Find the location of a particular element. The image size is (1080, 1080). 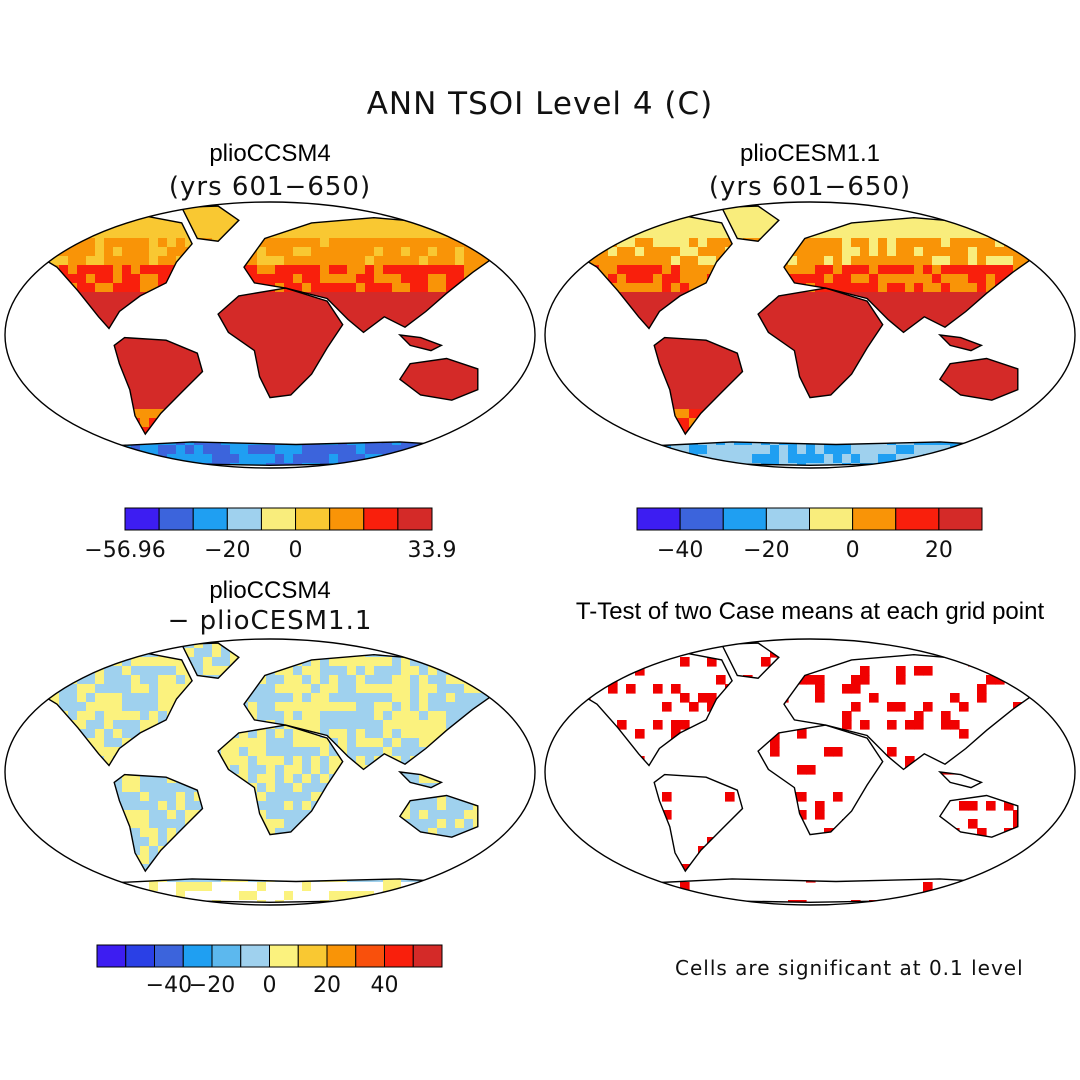

panel-1-title: plioCCSM4 is located at coordinates (270, 153).